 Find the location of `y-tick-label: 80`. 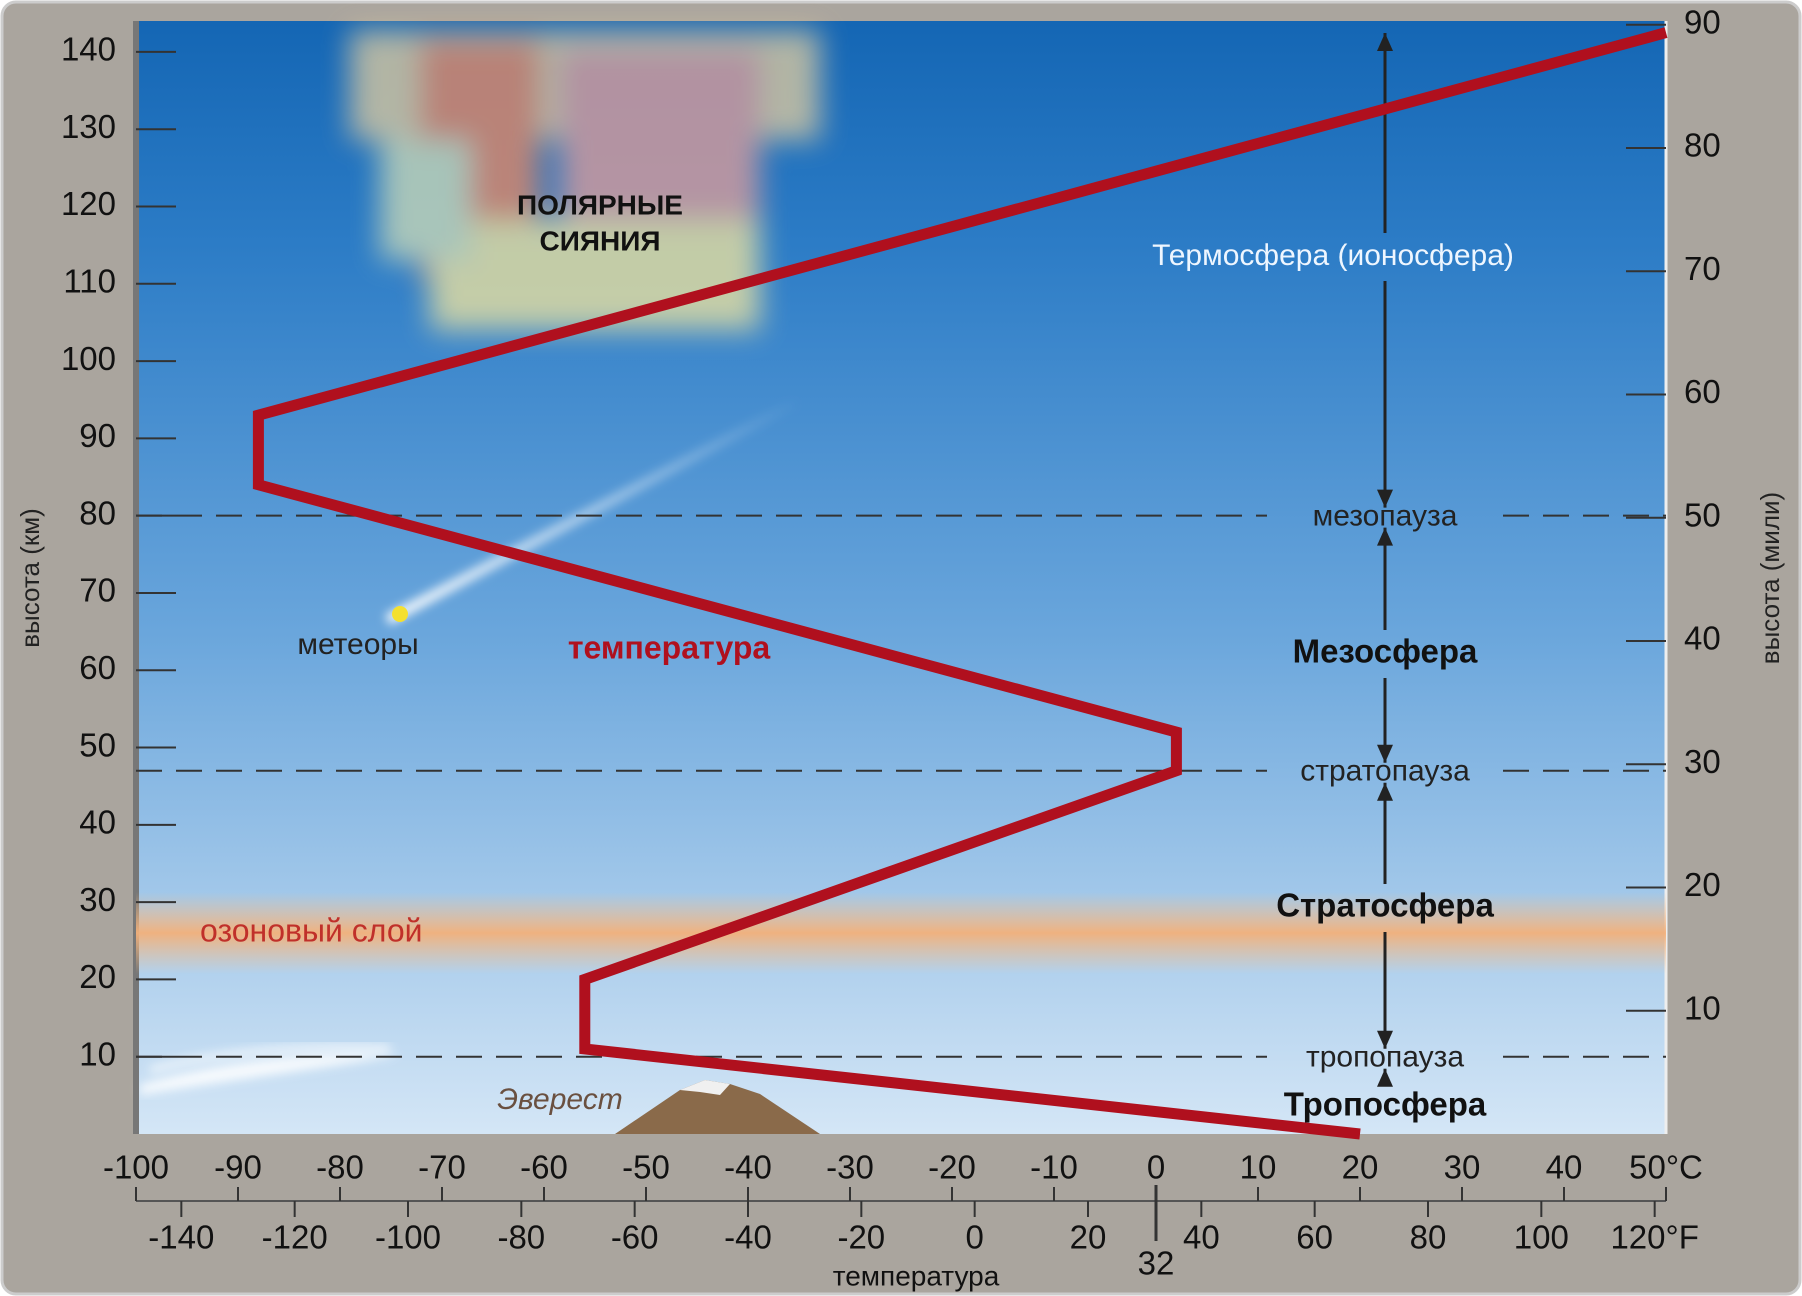

y-tick-label: 80 is located at coordinates (97, 512).